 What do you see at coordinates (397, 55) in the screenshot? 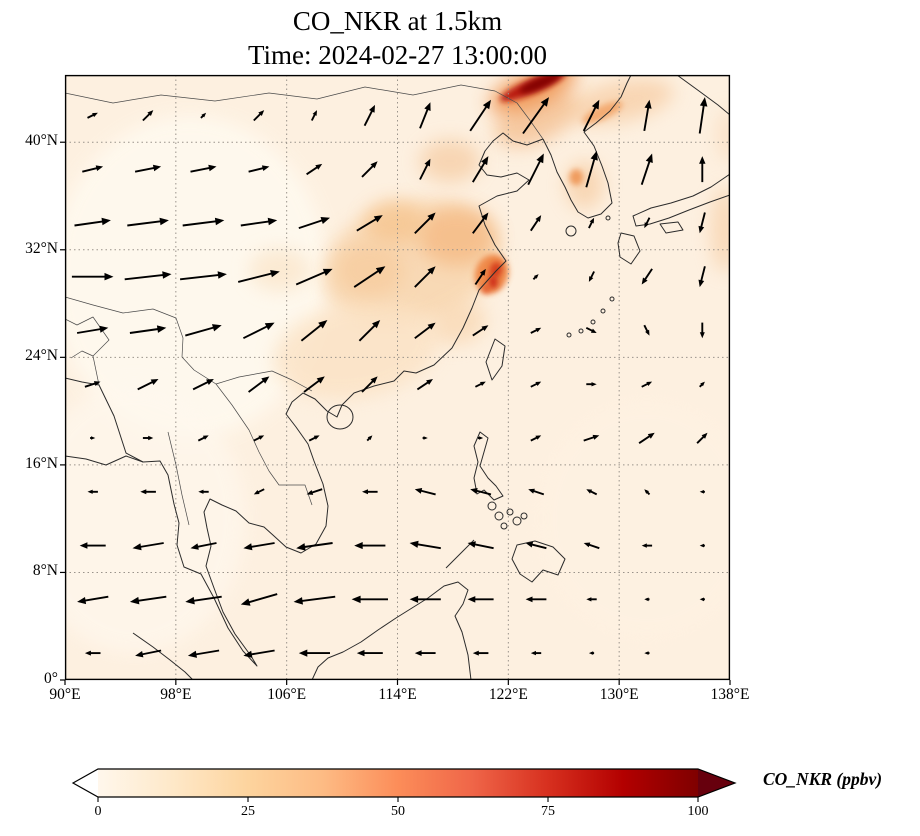
I see `title-line-2: Time: 2024-02-27 13:00:00` at bounding box center [397, 55].